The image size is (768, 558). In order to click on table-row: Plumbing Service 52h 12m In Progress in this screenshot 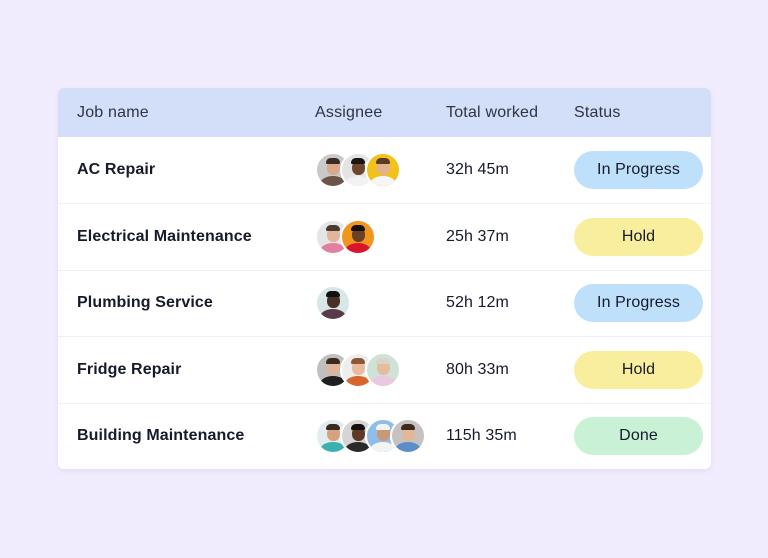, I will do `click(384, 302)`.